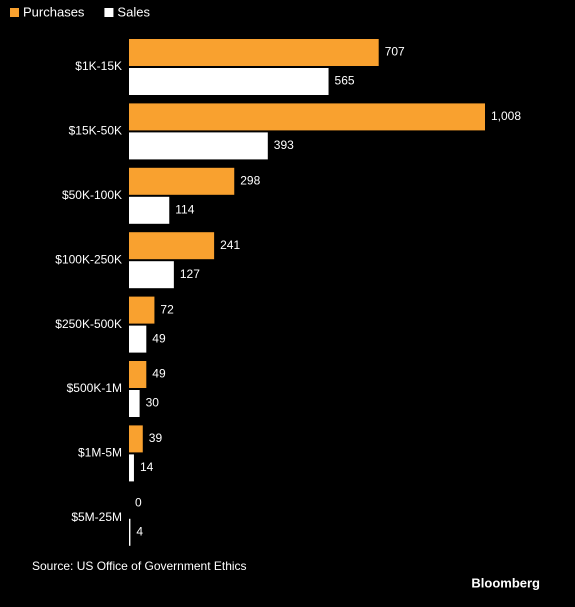 The image size is (575, 607). What do you see at coordinates (147, 467) in the screenshot?
I see `data-label: 14` at bounding box center [147, 467].